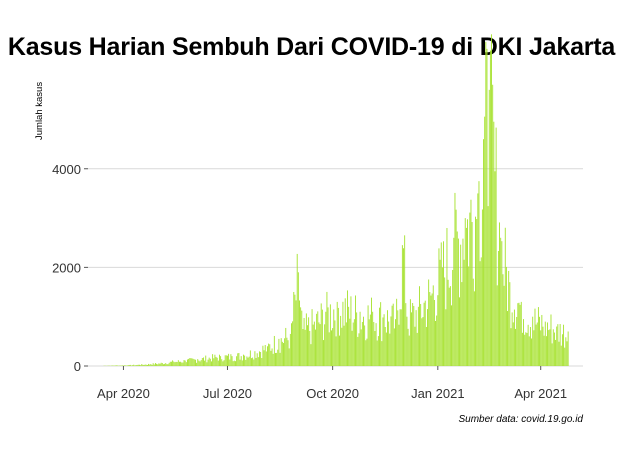  Describe the element at coordinates (520, 419) in the screenshot. I see `source-caption: Sumber data: covid.19.go.id` at that location.